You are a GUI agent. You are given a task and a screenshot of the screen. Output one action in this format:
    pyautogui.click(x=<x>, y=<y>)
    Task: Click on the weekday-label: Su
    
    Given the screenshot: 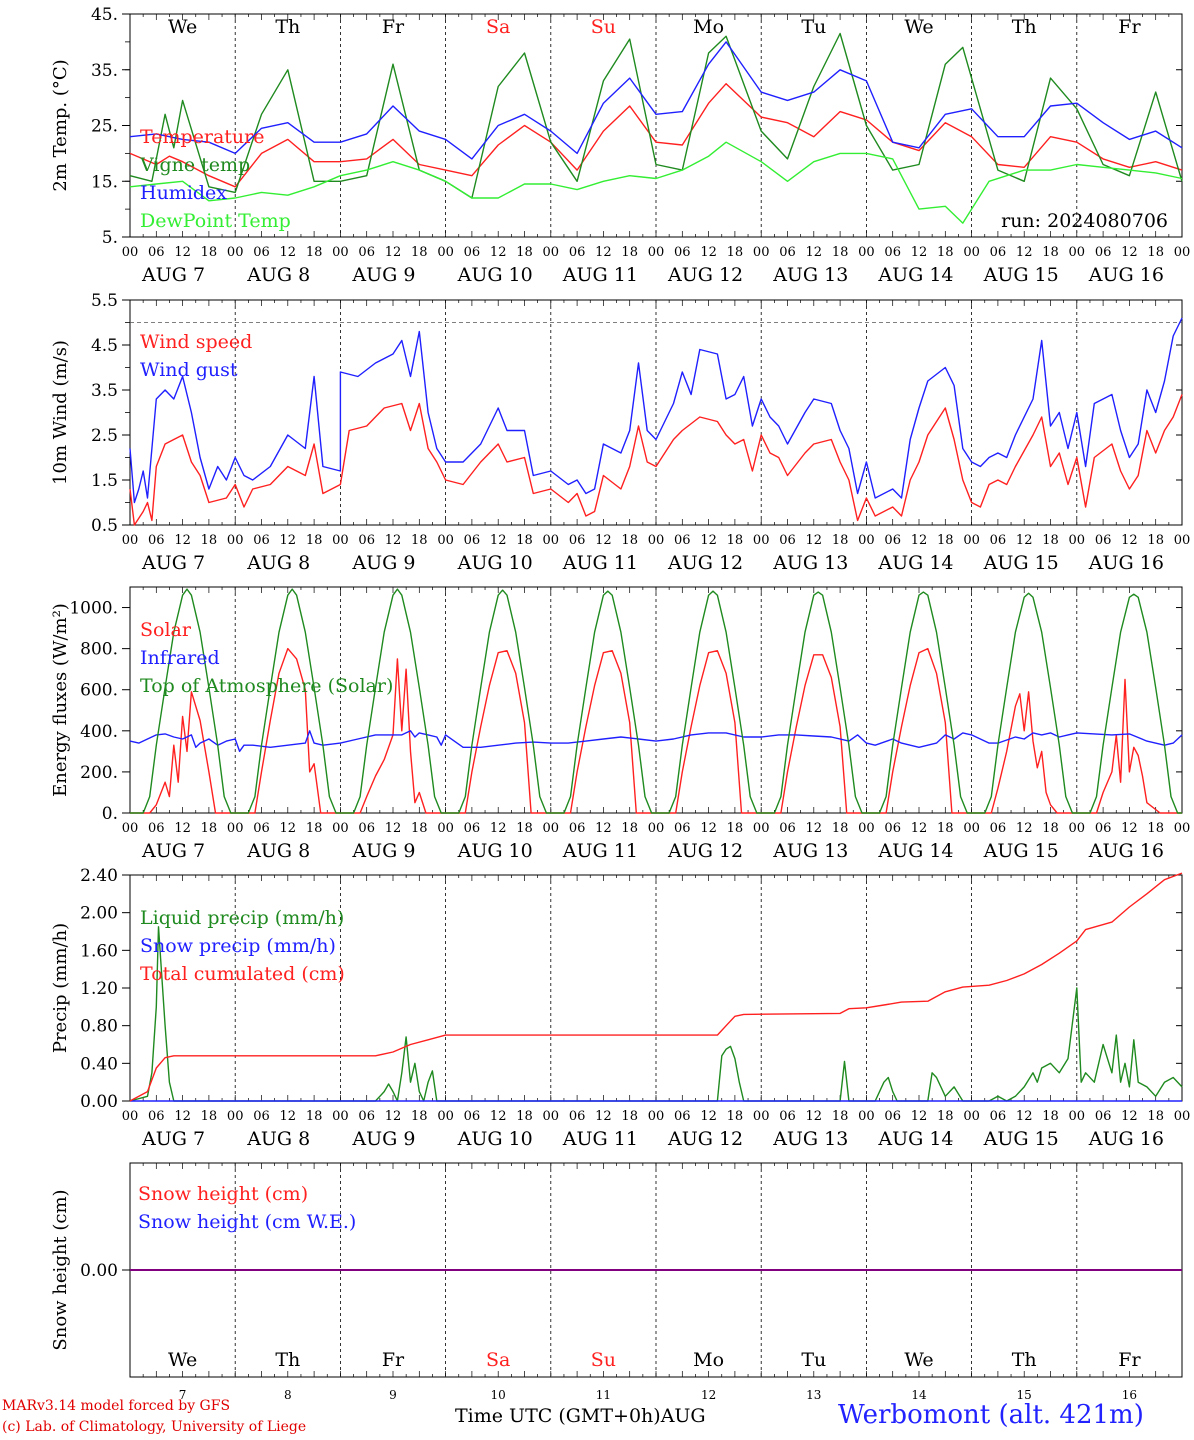 What is the action you would take?
    pyautogui.click(x=603, y=1360)
    